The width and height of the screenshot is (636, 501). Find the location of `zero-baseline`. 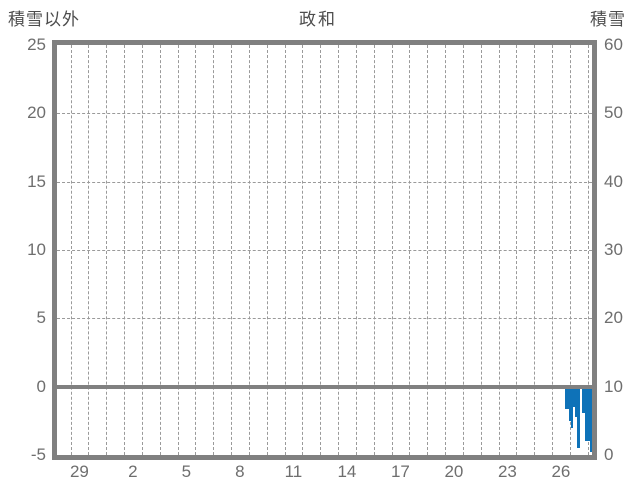

zero-baseline is located at coordinates (324, 386).